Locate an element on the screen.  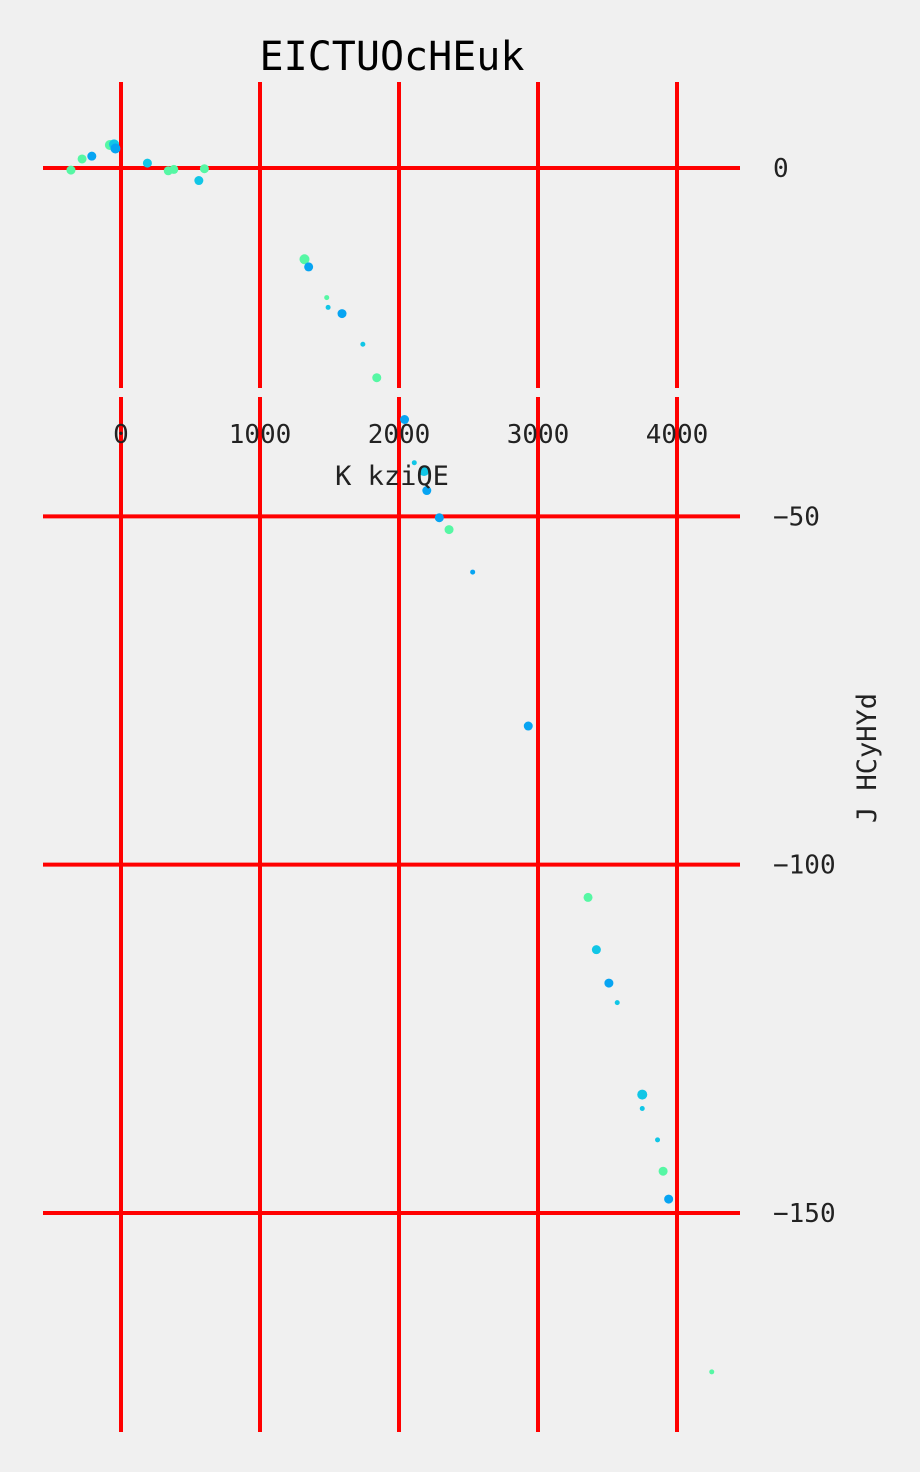
x-tick-label-2: 2000 is located at coordinates (399, 435).